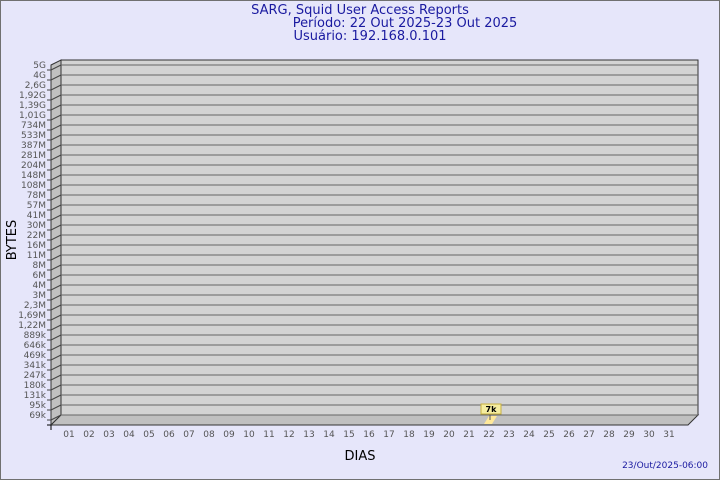  What do you see at coordinates (609, 435) in the screenshot?
I see `x-tick-label: 28` at bounding box center [609, 435].